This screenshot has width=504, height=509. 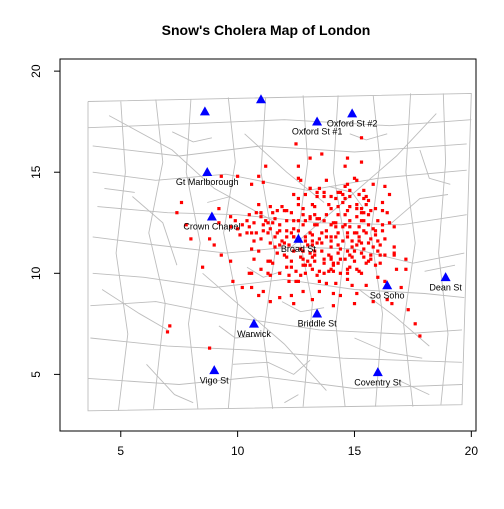 I want to click on pump-label: Oxford St #1, so click(x=317, y=132).